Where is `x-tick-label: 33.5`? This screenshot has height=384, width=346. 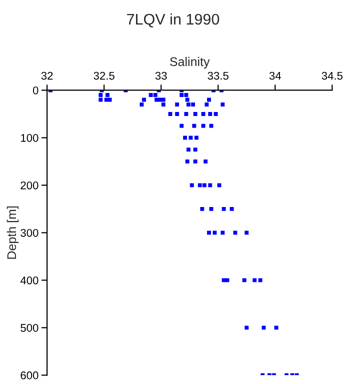
x-tick-label: 33.5 is located at coordinates (218, 76).